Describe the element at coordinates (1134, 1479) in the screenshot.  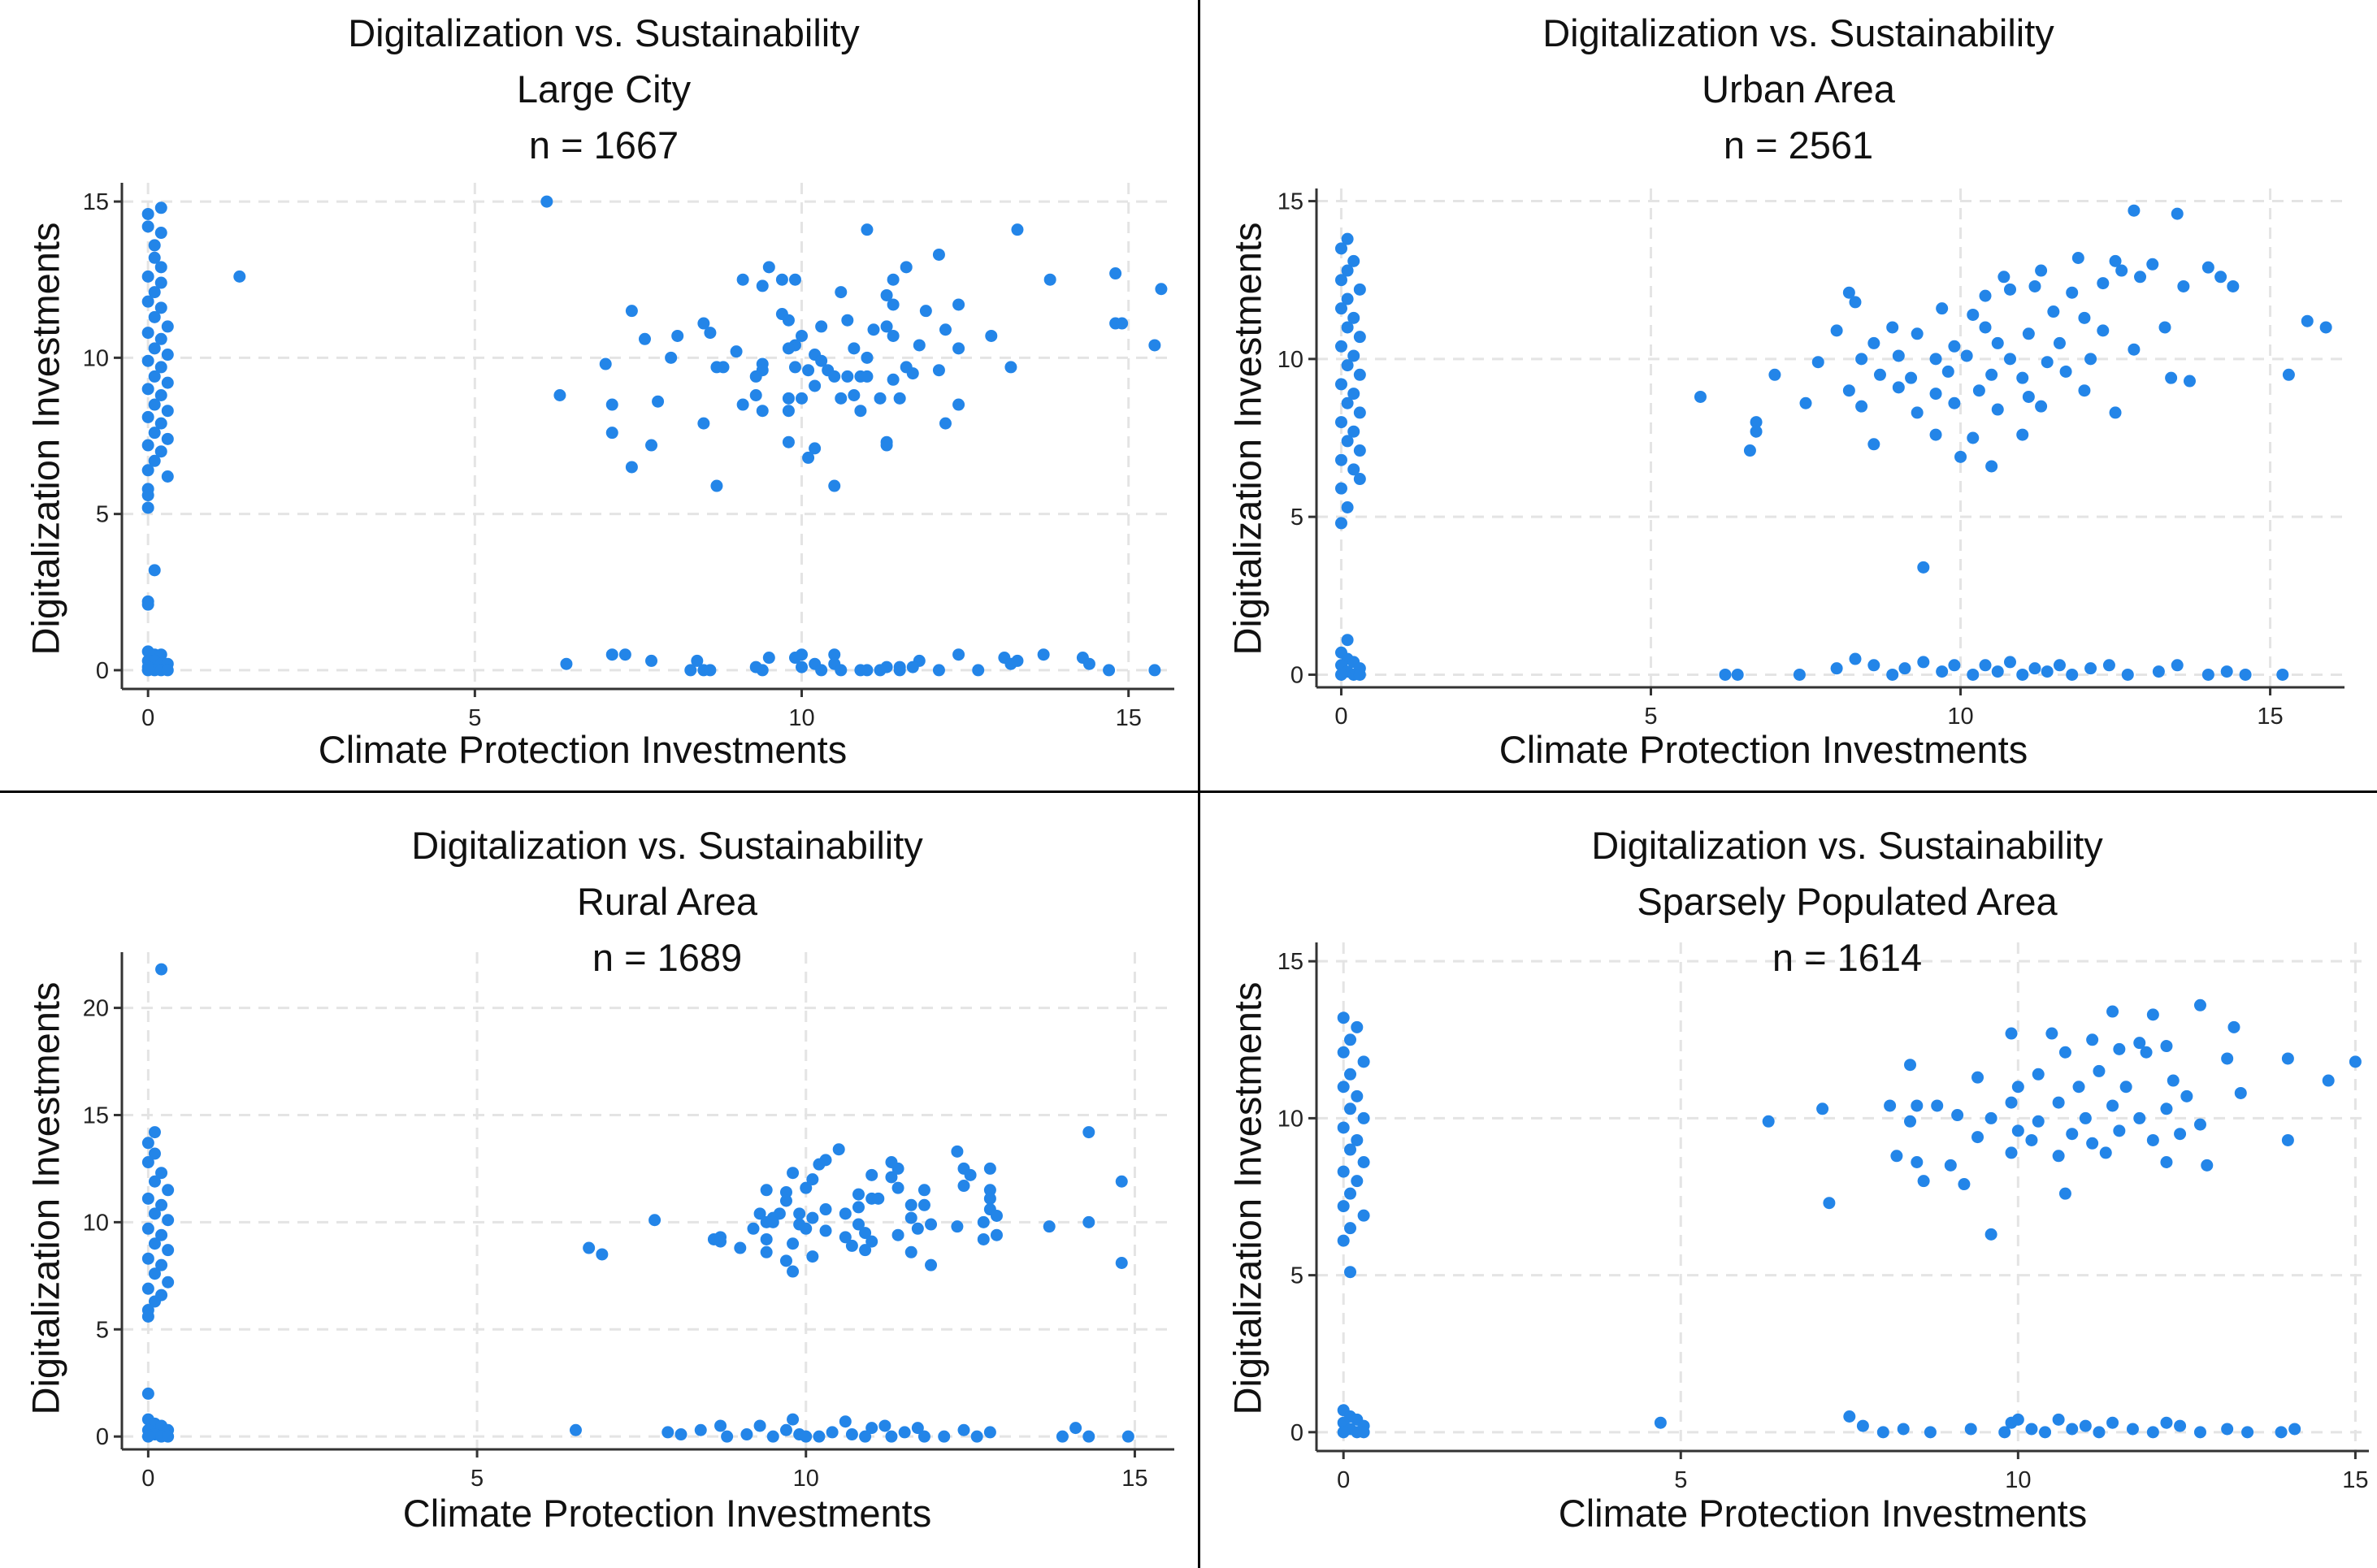
I see `x-tick-label: 15` at that location.